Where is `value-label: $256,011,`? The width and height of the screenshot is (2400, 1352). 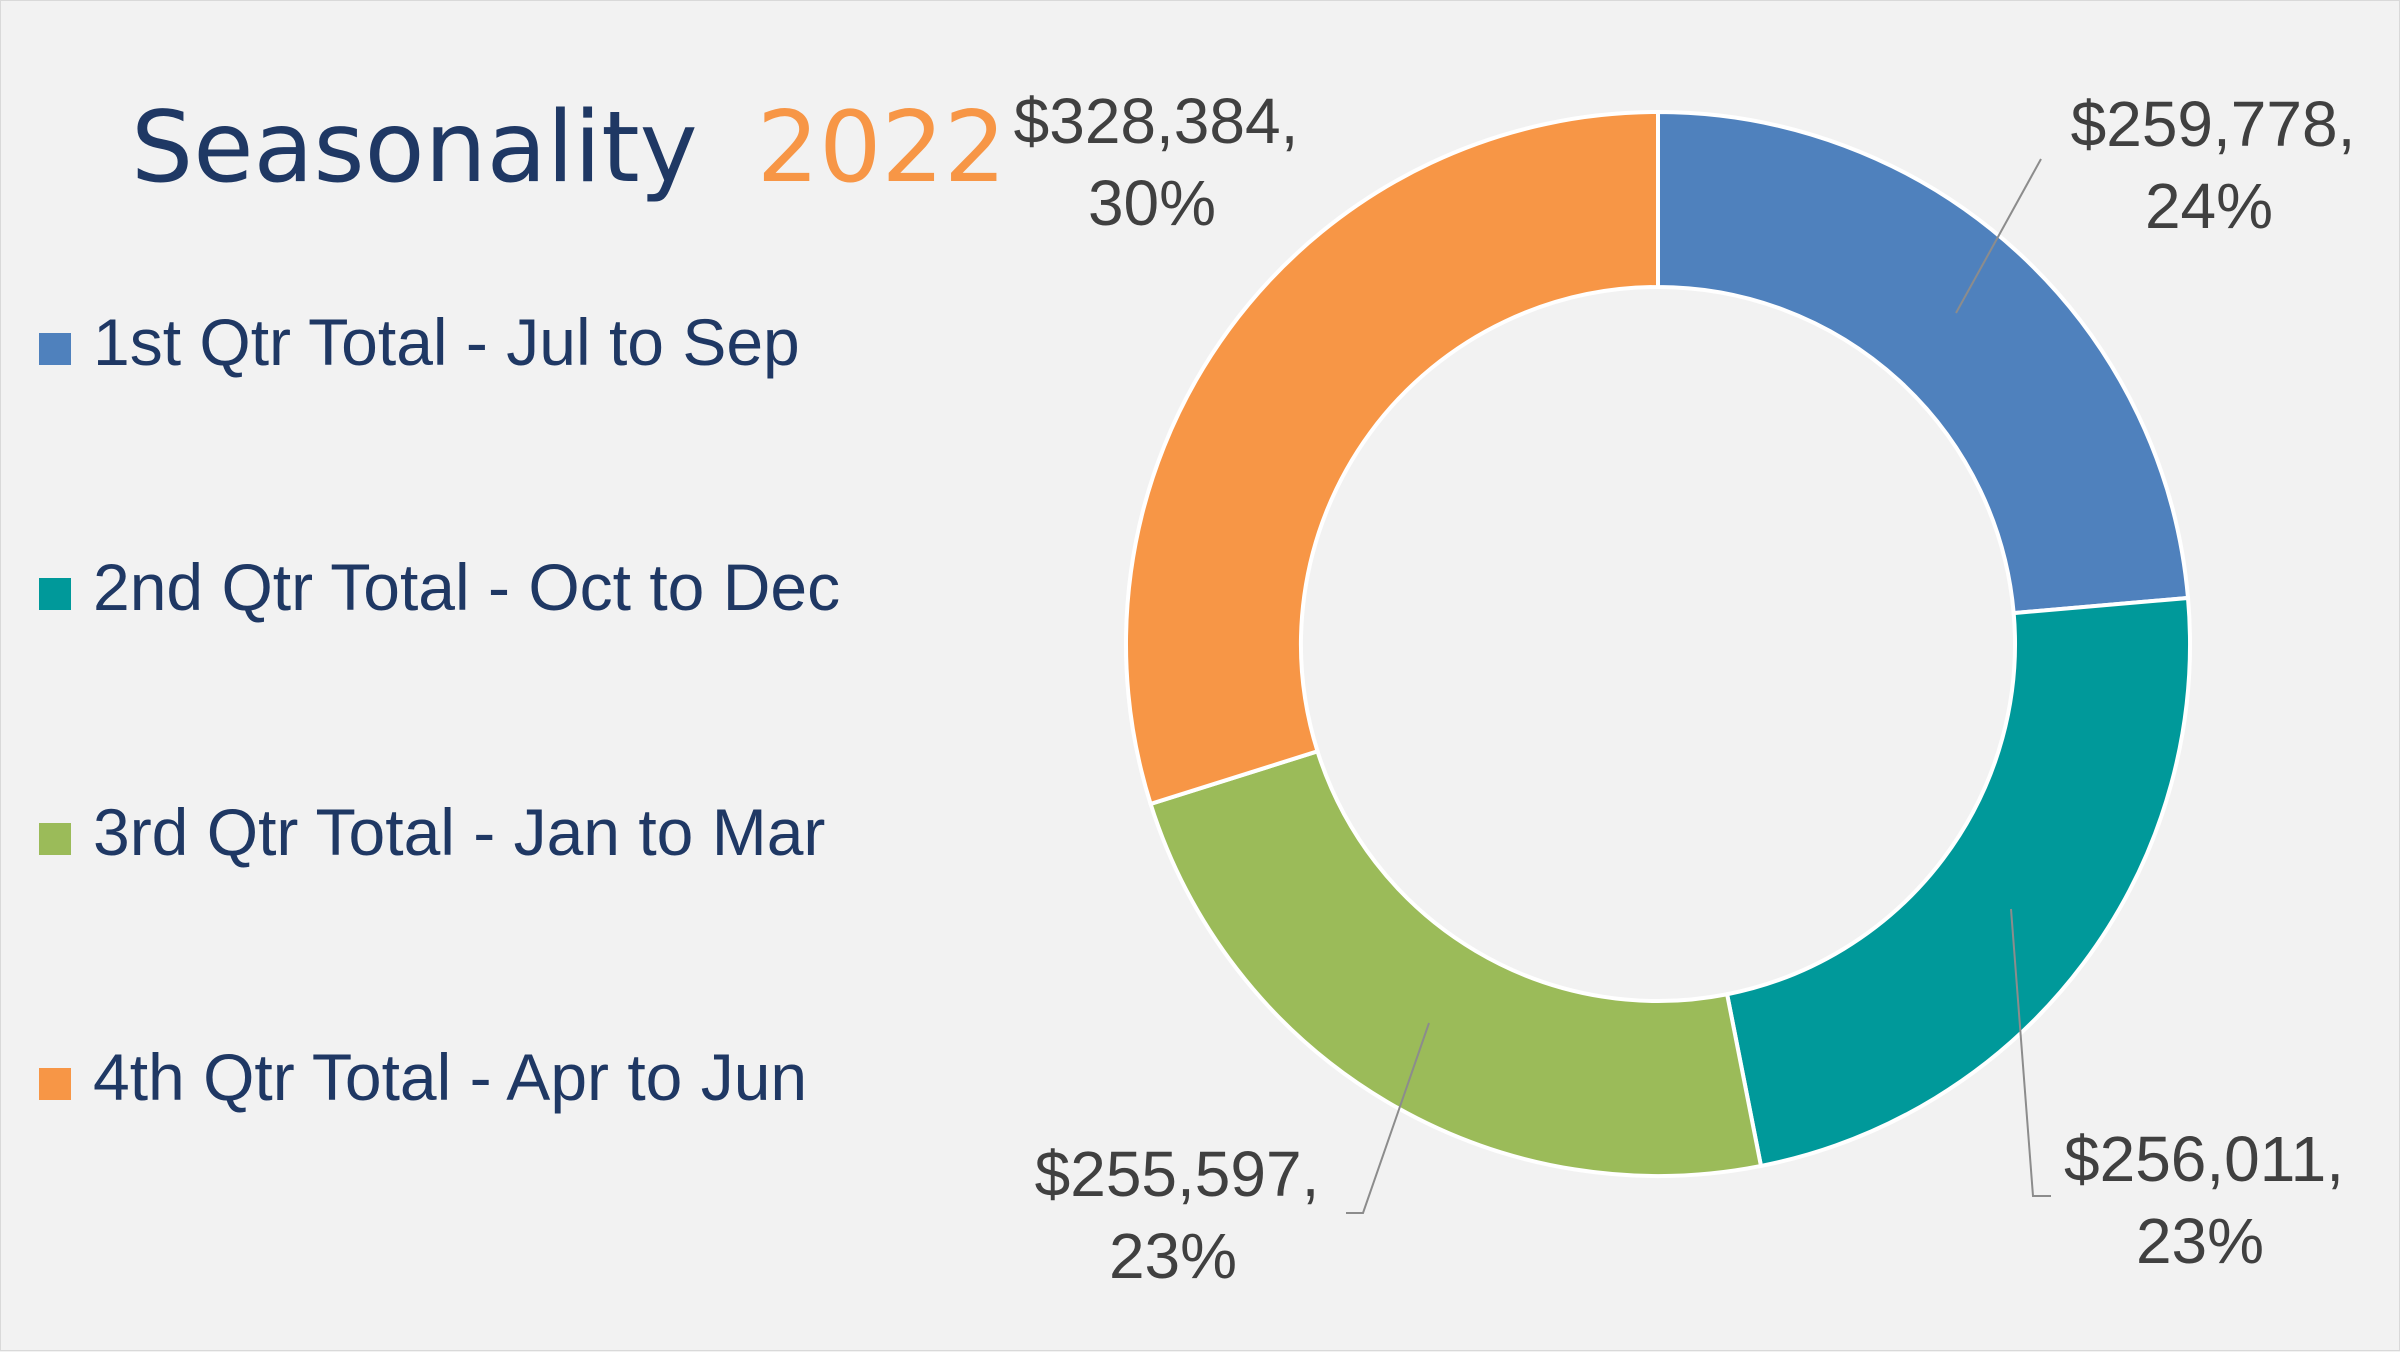
value-label: $256,011, is located at coordinates (2204, 1159).